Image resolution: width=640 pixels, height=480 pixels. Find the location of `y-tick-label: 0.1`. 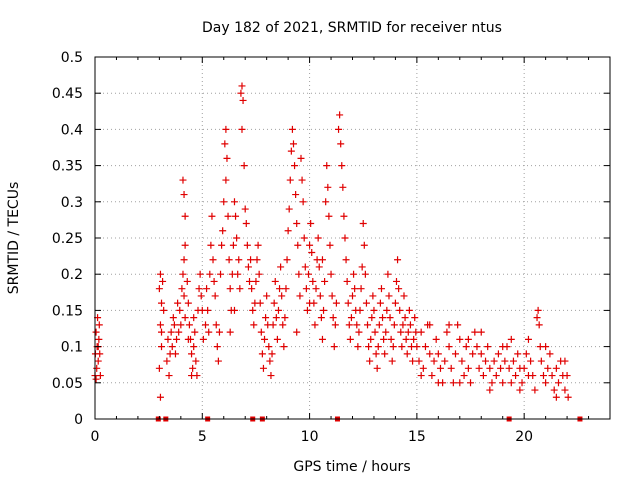

y-tick-label: 0.1 is located at coordinates (72, 348).